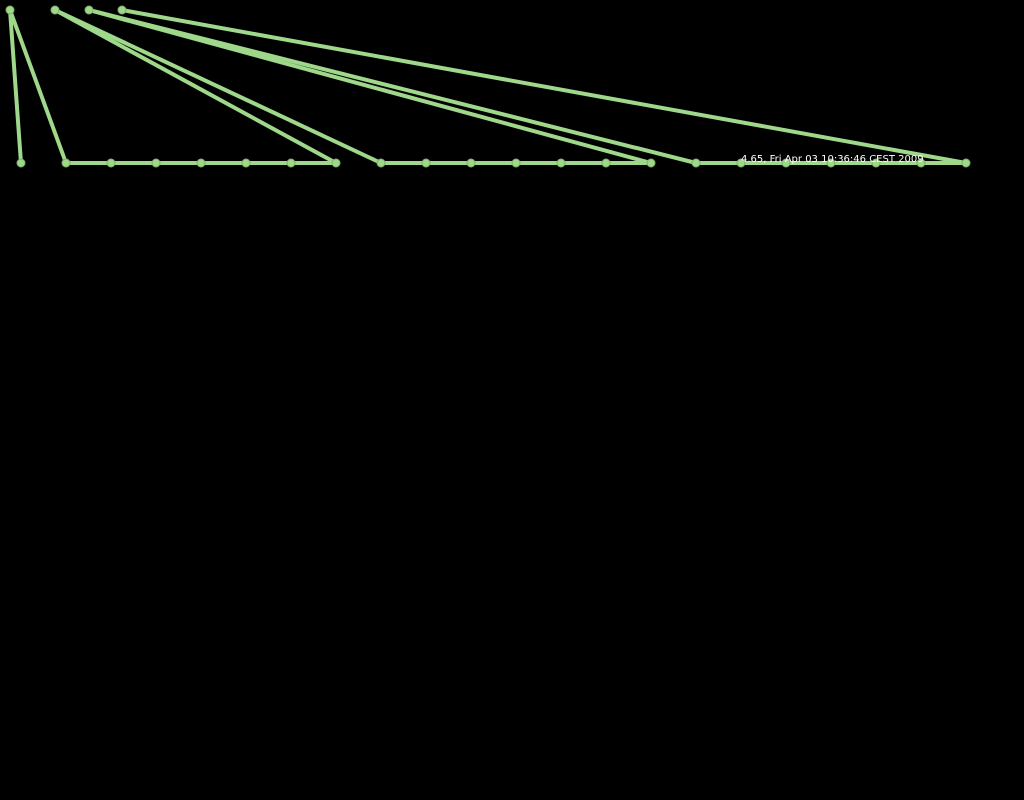 This screenshot has height=800, width=1024. I want to click on status-readout: 4.65, Fri Apr 03 10:36:46 CEST 2009, so click(832, 159).